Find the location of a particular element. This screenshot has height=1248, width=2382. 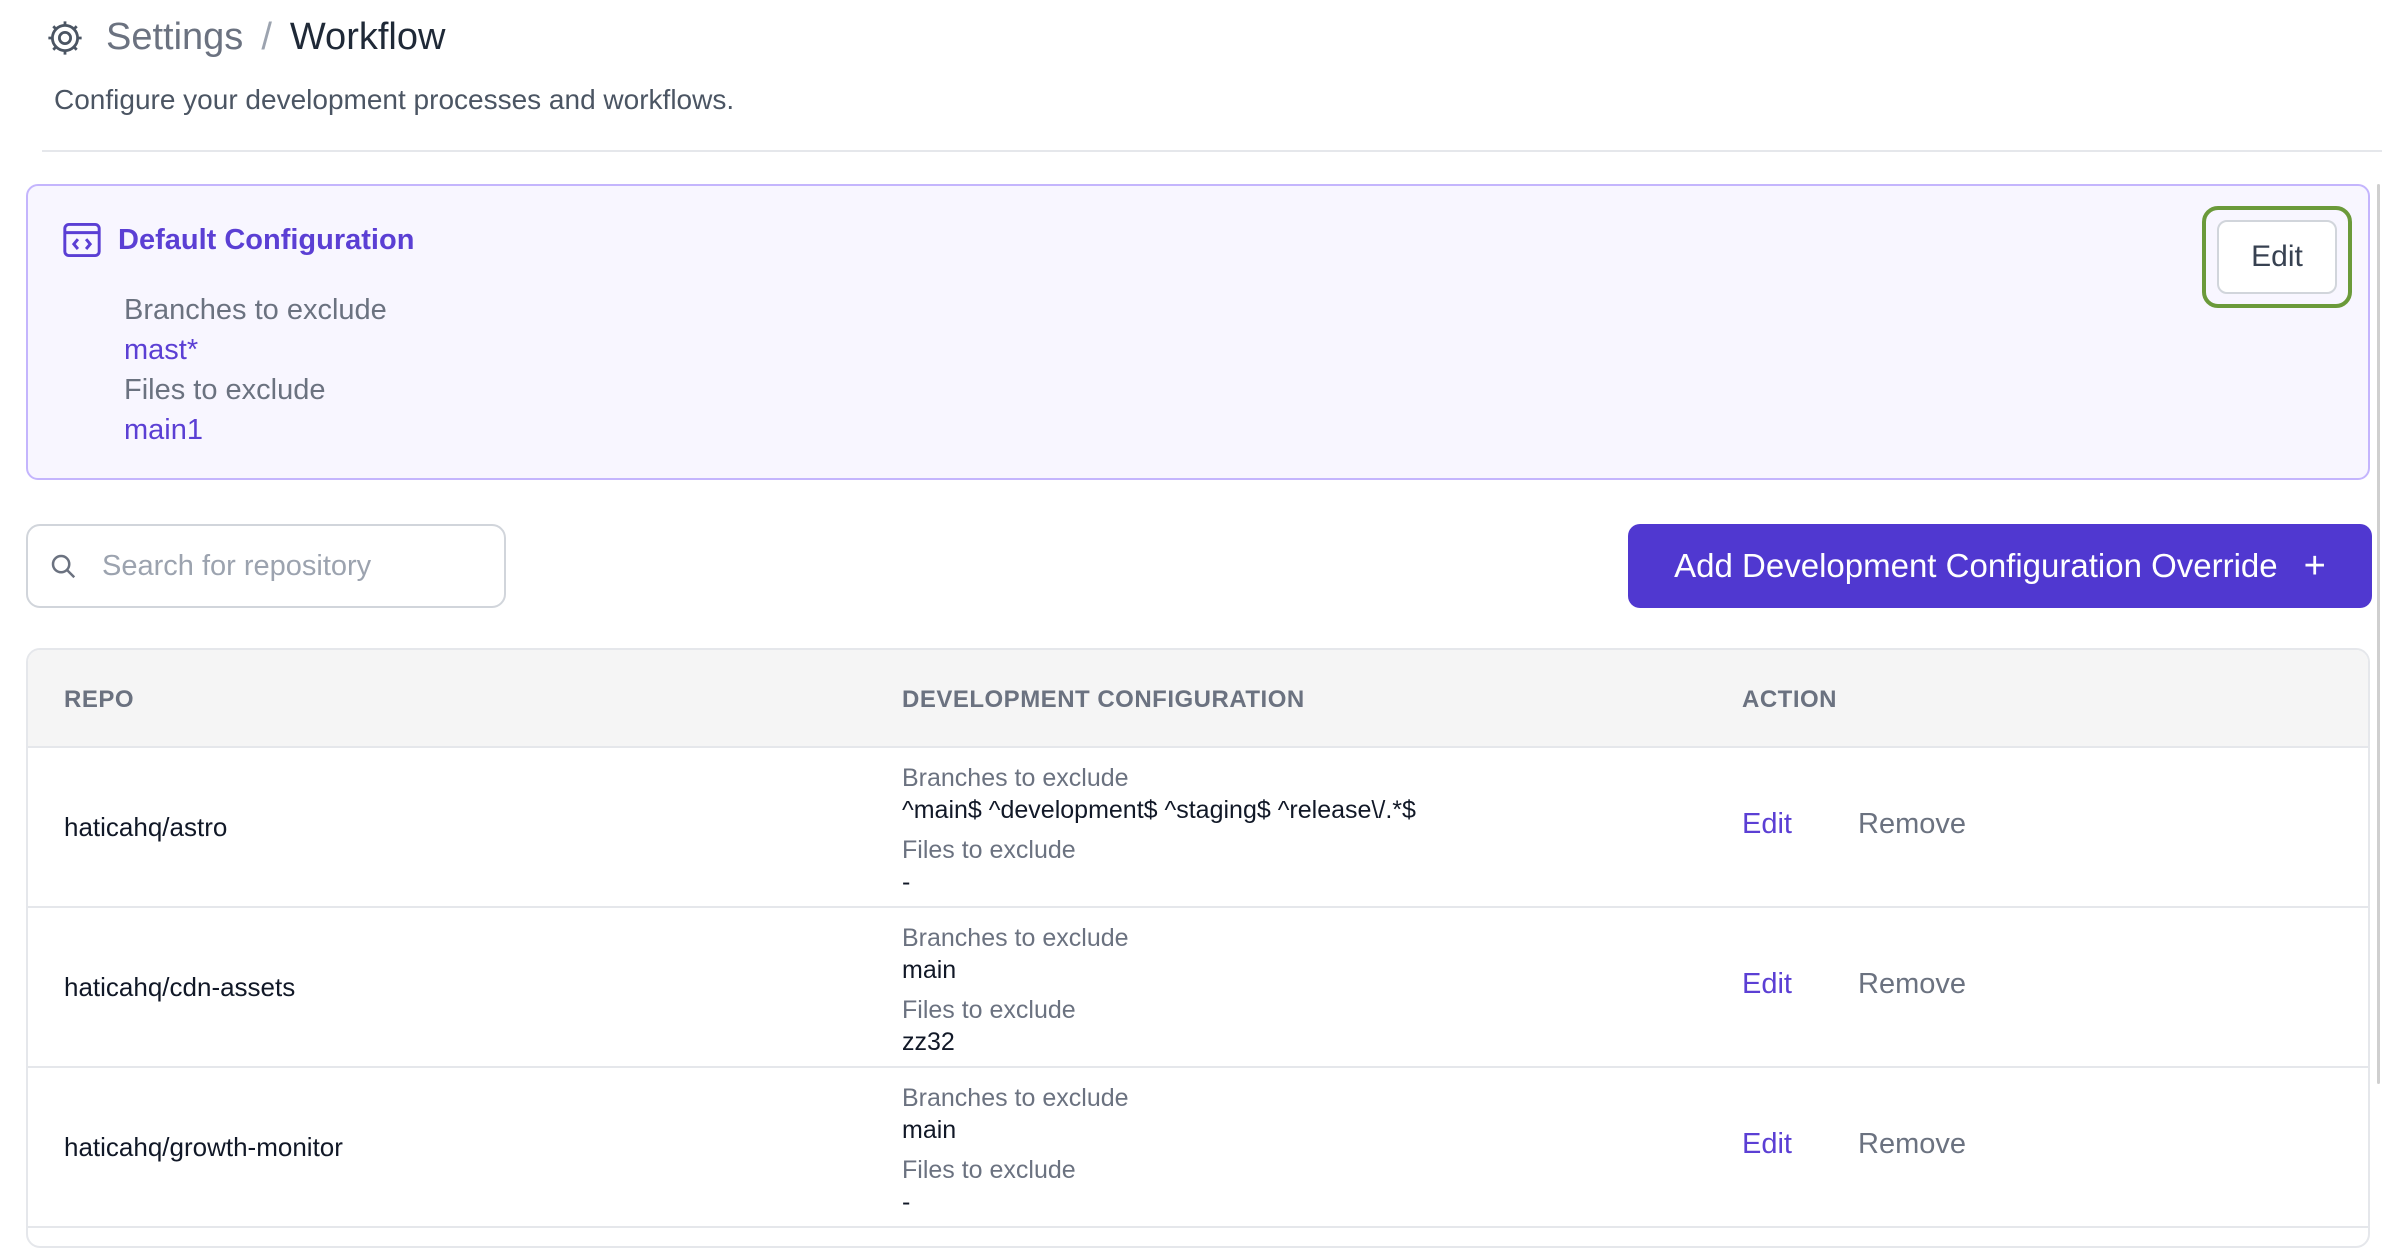

search-icon is located at coordinates (63, 566).